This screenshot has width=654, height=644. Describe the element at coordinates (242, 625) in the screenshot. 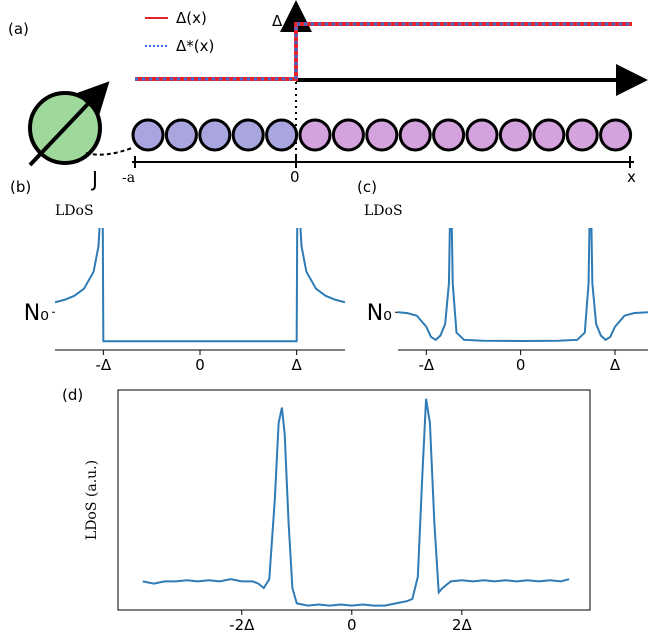

I see `x-tick-label: -2Δ` at that location.